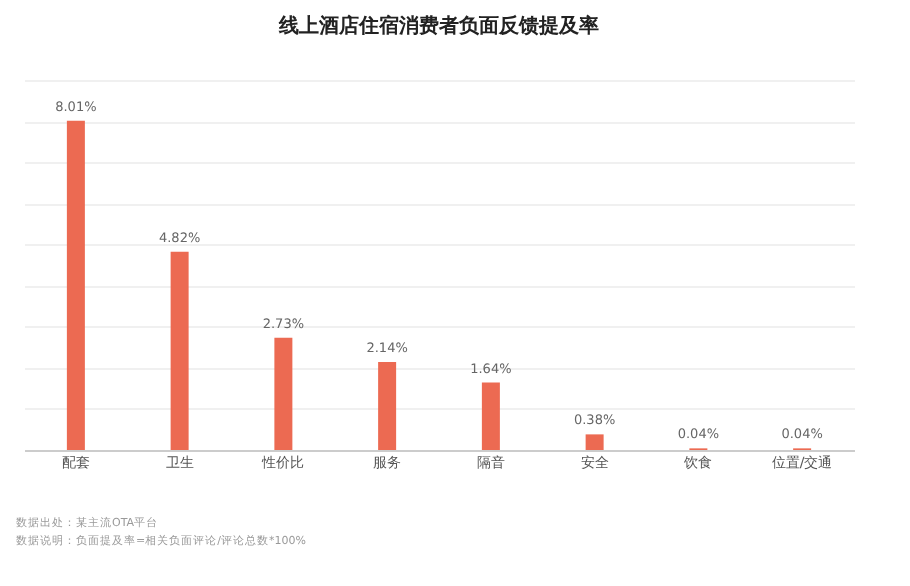 Image resolution: width=910 pixels, height=586 pixels. What do you see at coordinates (438, 26) in the screenshot?
I see `chart-title: 线上酒店住宿消费者负面反馈提及率` at bounding box center [438, 26].